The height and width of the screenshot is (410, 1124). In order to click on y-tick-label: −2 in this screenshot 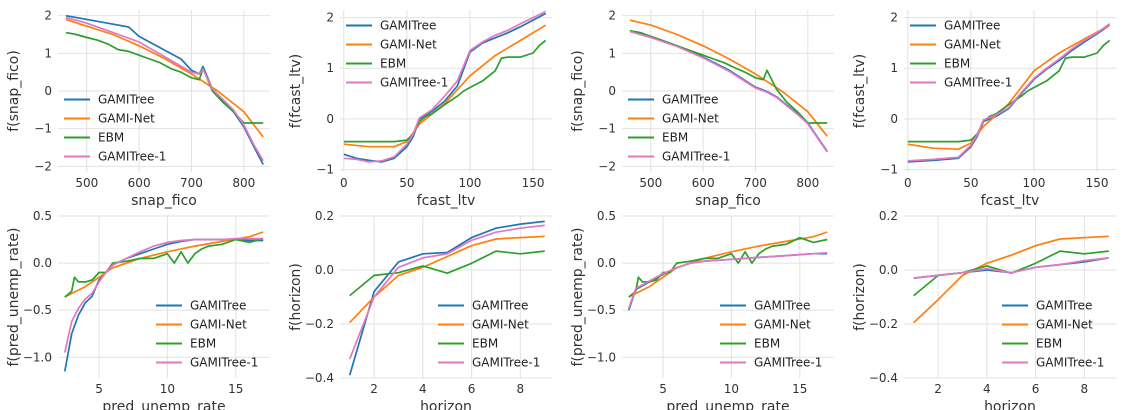, I will do `click(607, 166)`.